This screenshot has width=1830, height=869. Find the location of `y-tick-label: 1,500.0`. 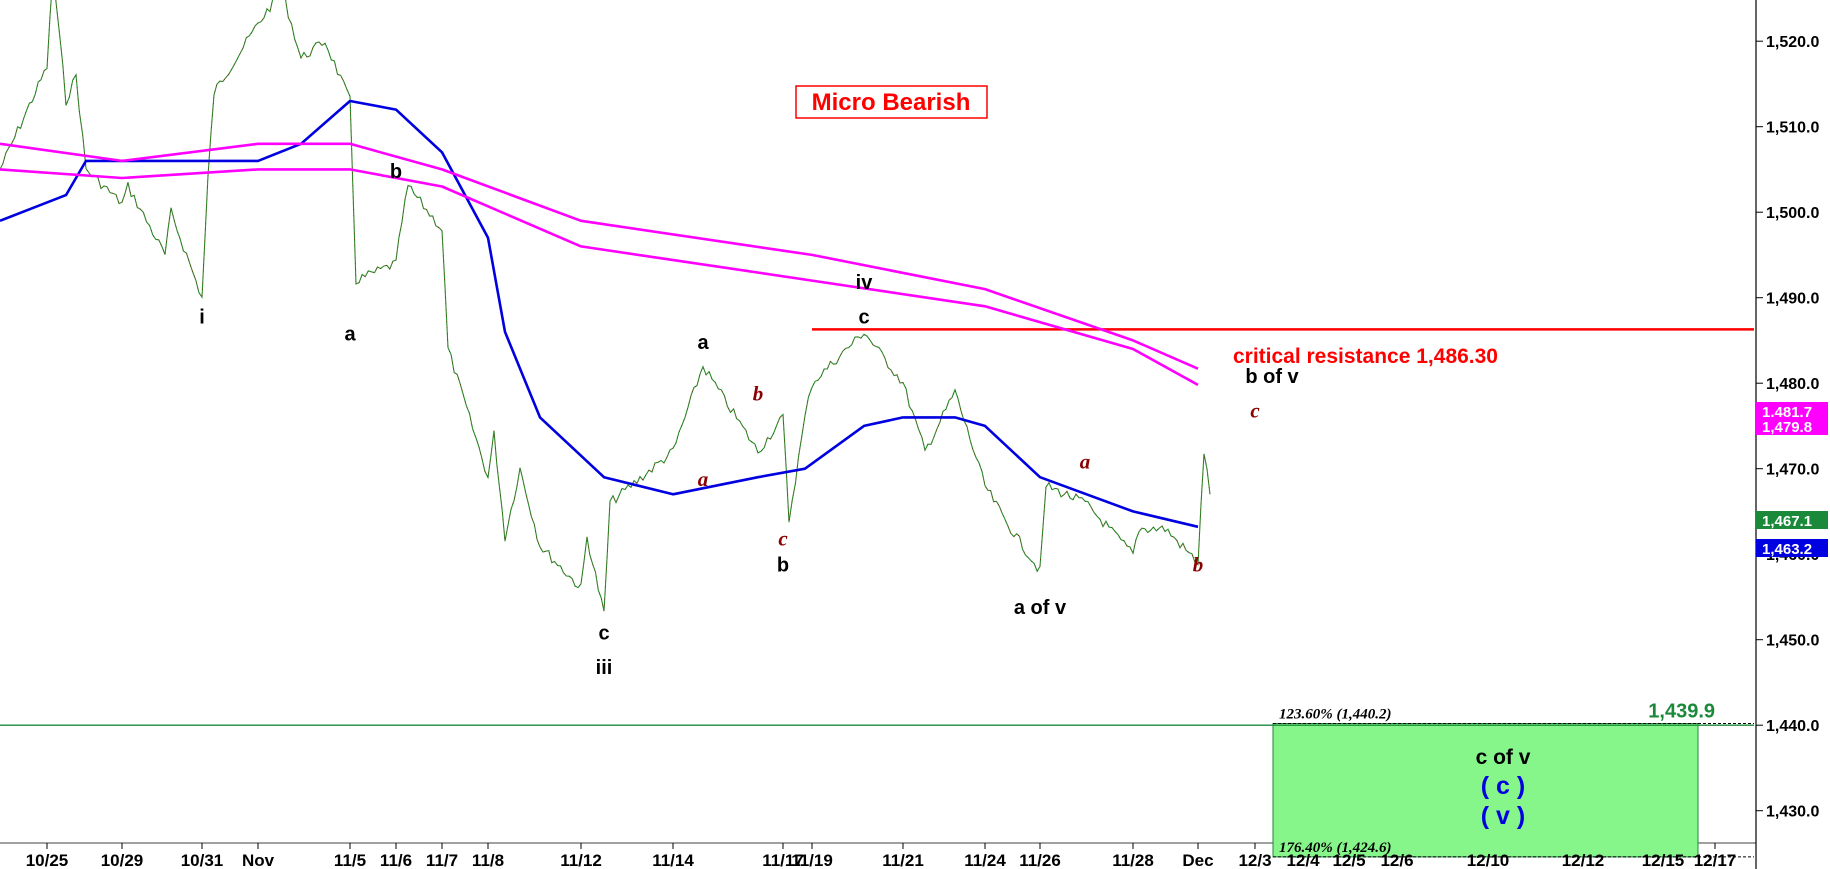

y-tick-label: 1,500.0 is located at coordinates (1792, 213).